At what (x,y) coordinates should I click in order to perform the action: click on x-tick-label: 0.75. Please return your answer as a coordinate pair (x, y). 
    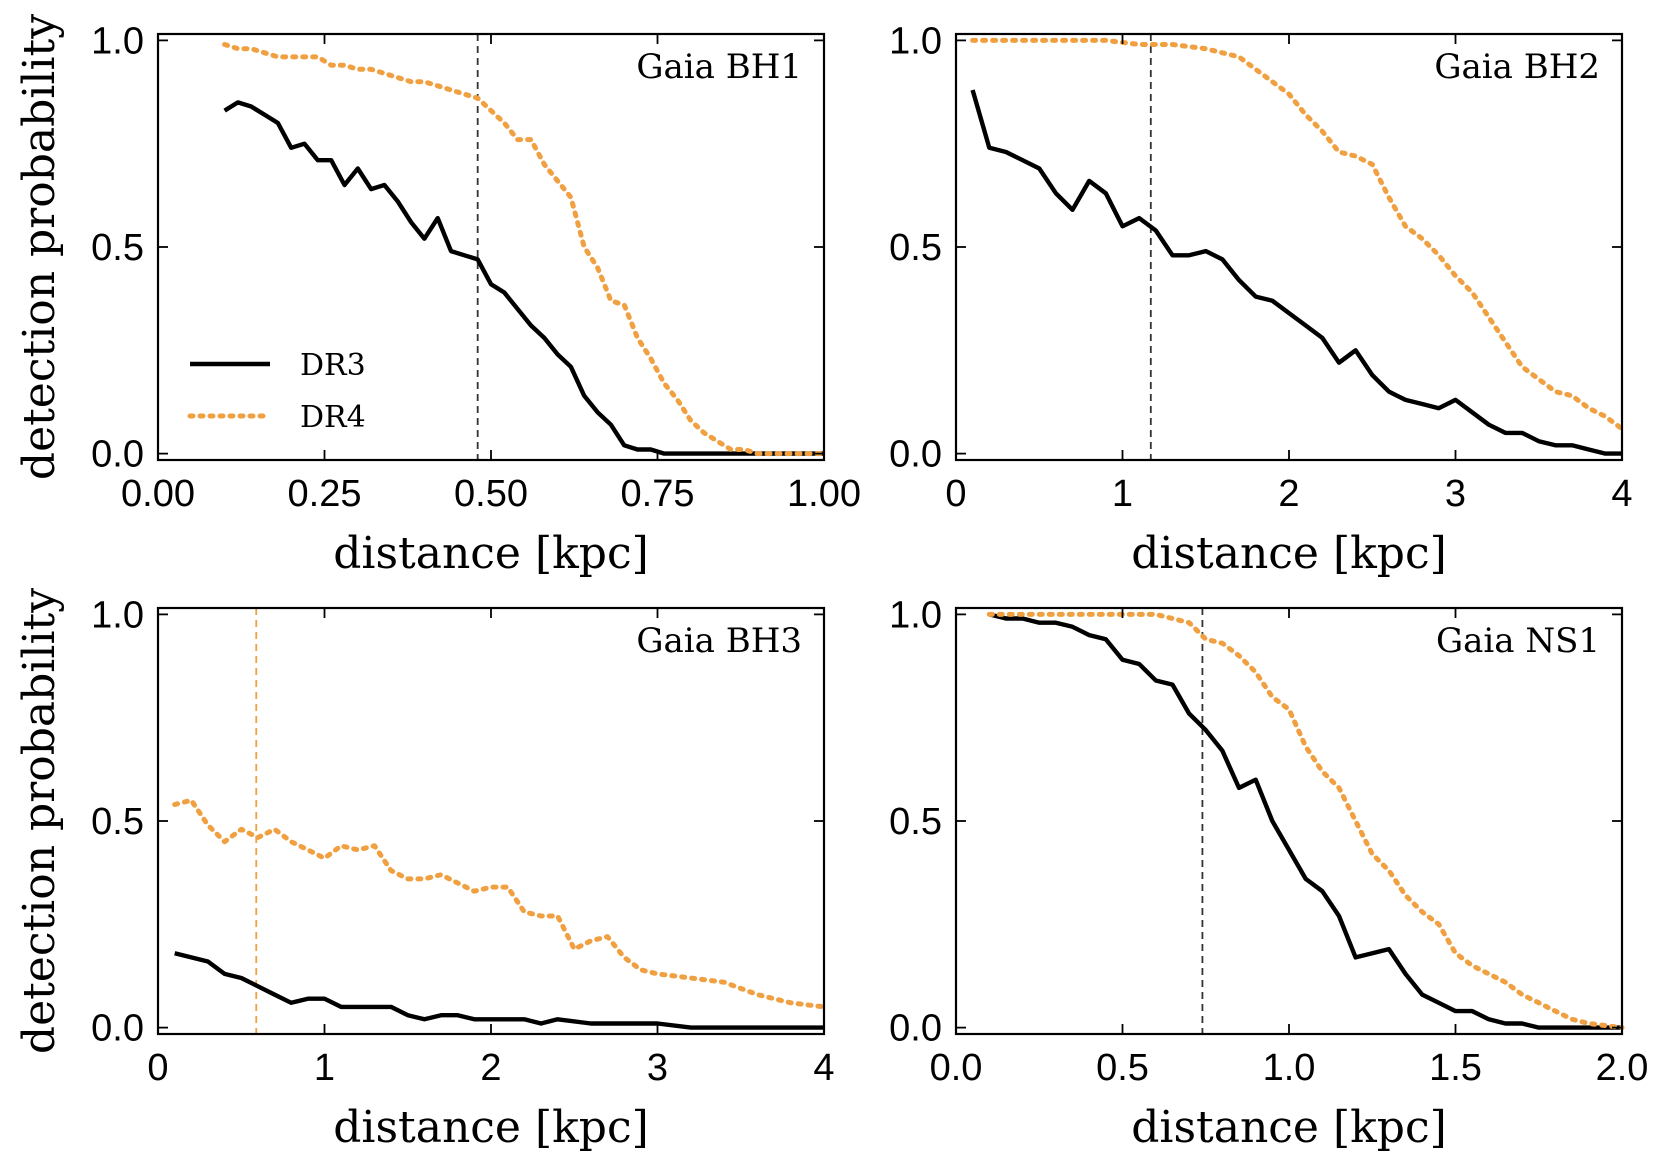
    Looking at the image, I should click on (658, 494).